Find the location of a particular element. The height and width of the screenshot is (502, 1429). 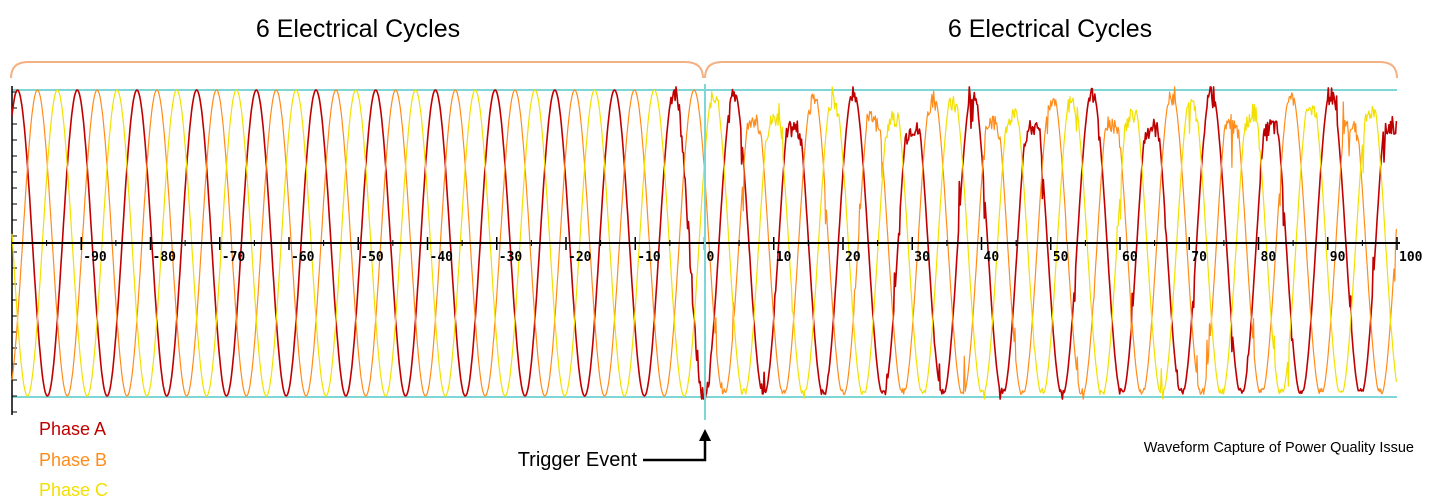

chart-caption: Waveform Capture of Power Quality Issue is located at coordinates (1279, 448).